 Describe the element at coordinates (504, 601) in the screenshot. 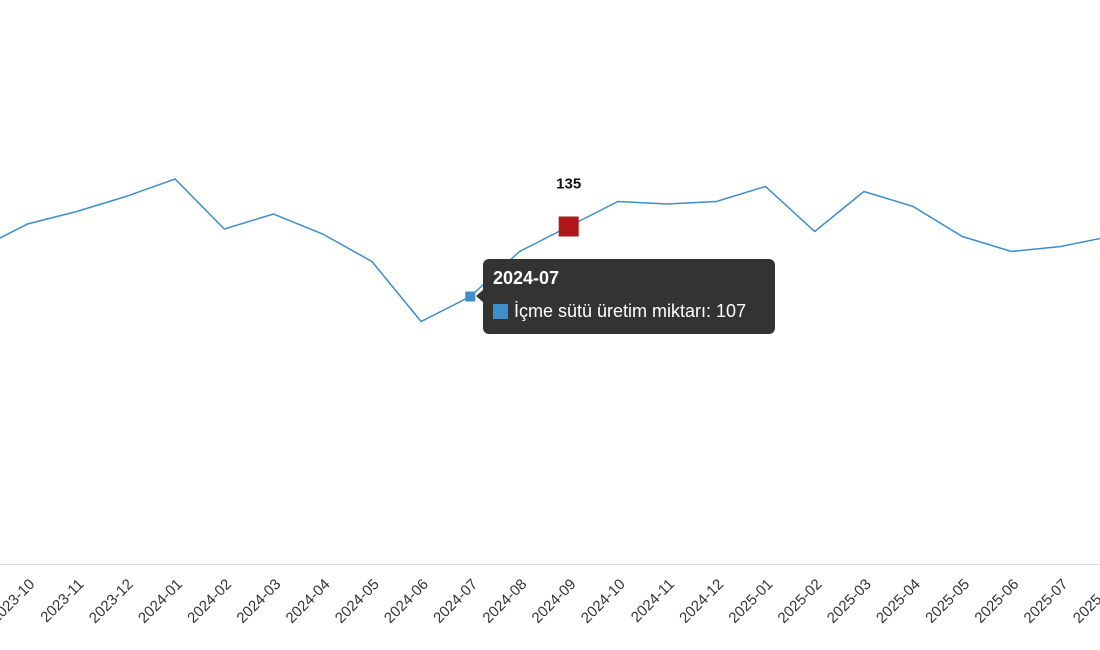

I see `x-tick-label: 2024-08` at that location.